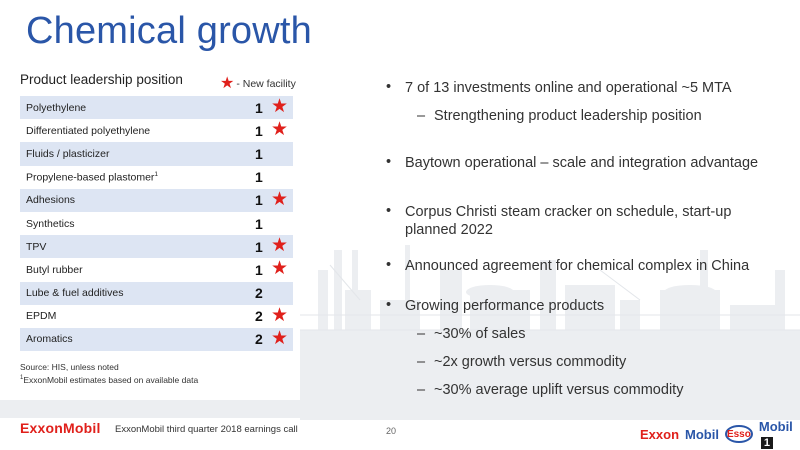  What do you see at coordinates (449, 230) in the screenshot?
I see `bullet-text-line: planned 2022` at bounding box center [449, 230].